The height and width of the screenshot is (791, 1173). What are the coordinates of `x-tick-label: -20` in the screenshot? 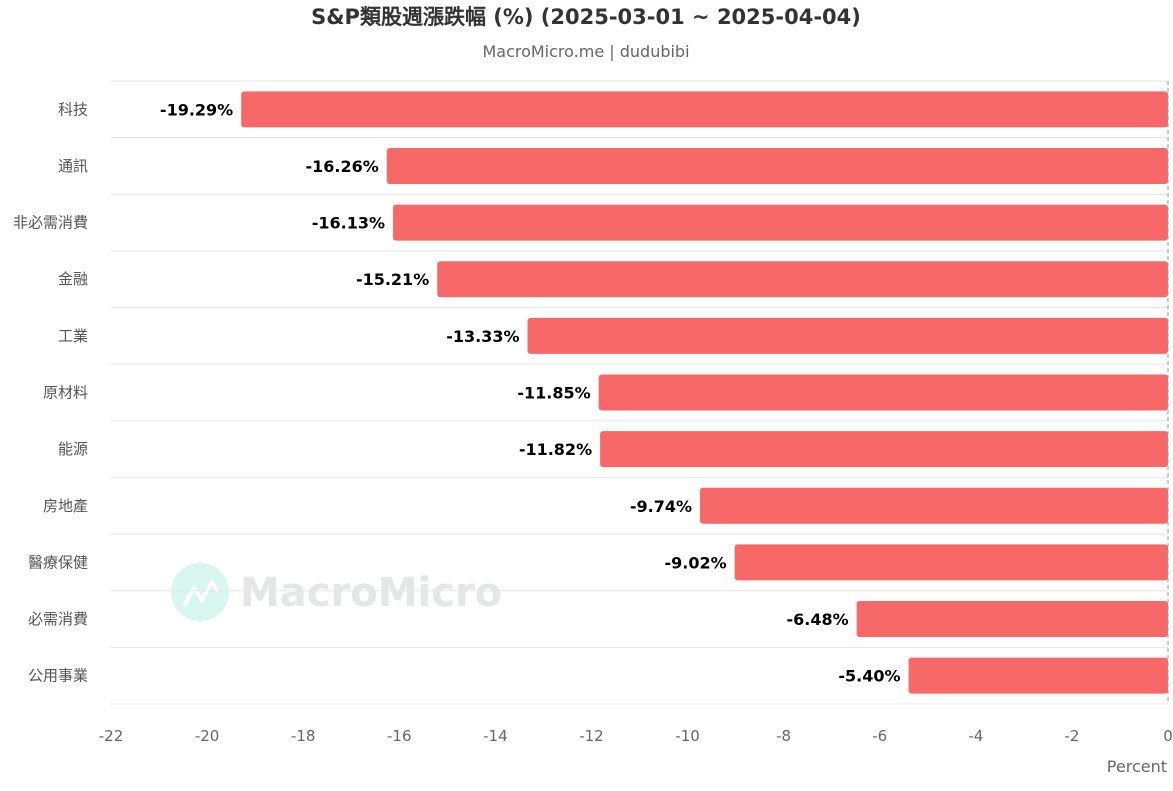 It's located at (207, 736).